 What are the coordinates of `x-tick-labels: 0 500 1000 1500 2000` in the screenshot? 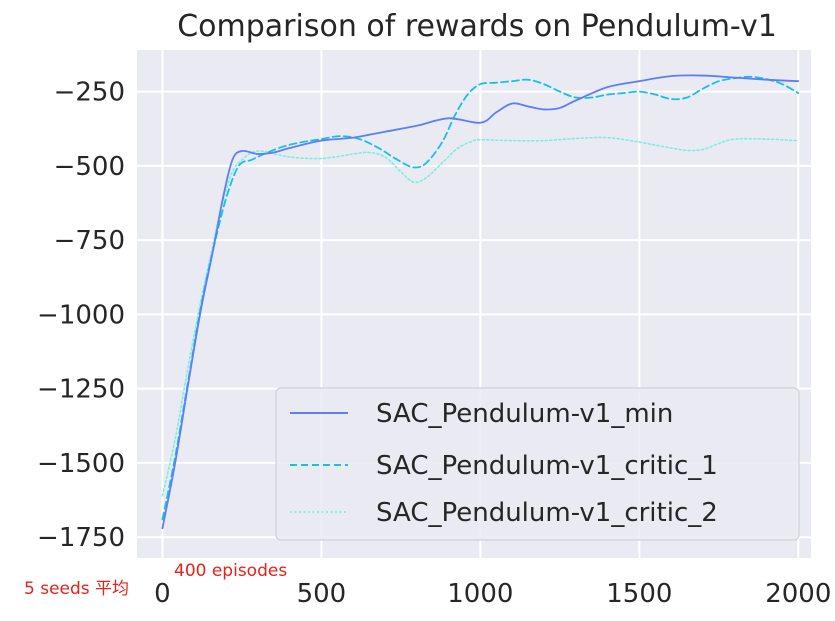 It's located at (492, 594).